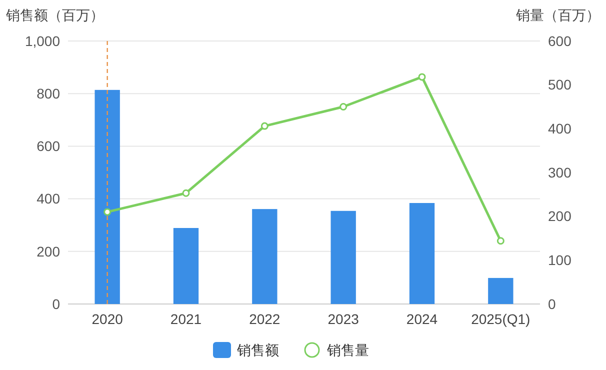 The width and height of the screenshot is (606, 370). Describe the element at coordinates (264, 319) in the screenshot. I see `x-tick-label: 2022` at that location.